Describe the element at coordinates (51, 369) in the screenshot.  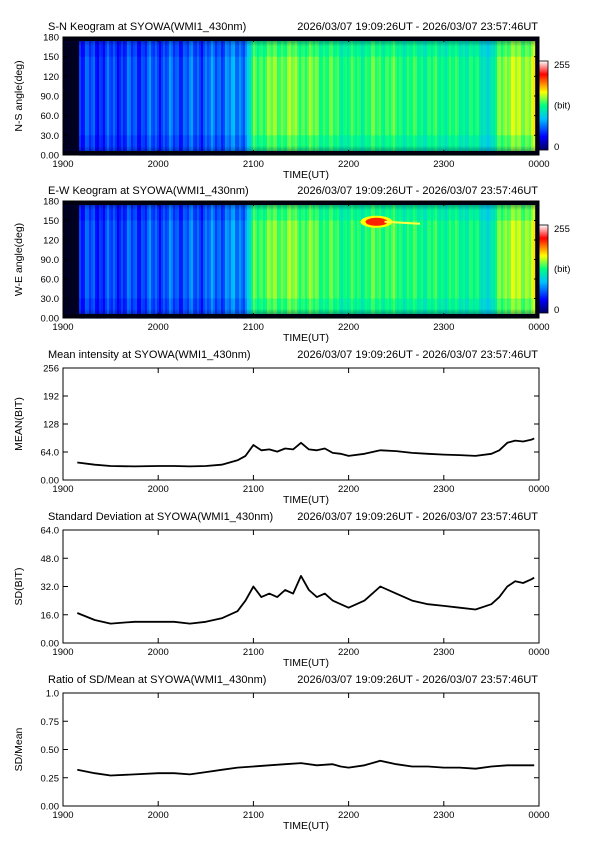
I see `y-tick-label: 256` at that location.